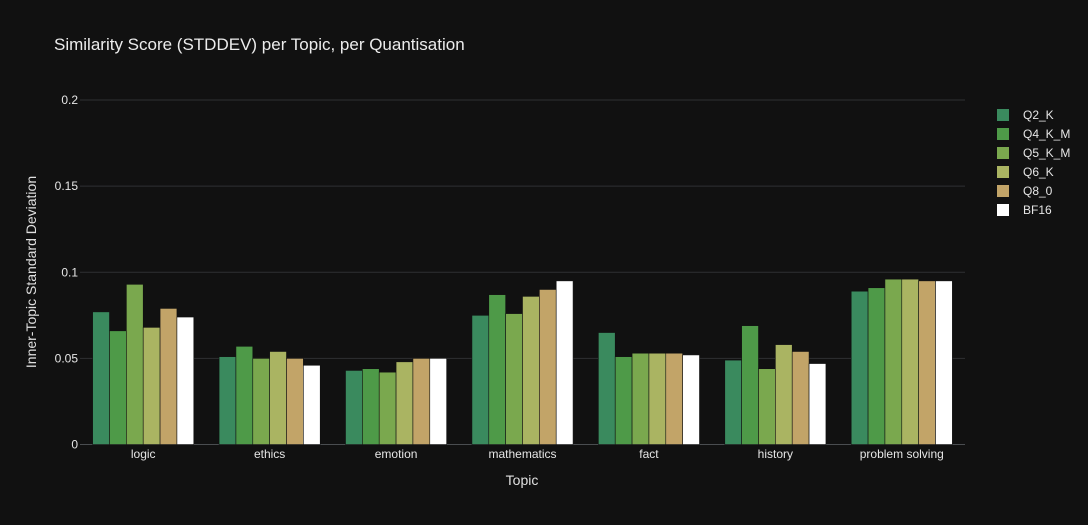 The height and width of the screenshot is (525, 1088). I want to click on bar-q6-k-ethics, so click(278, 398).